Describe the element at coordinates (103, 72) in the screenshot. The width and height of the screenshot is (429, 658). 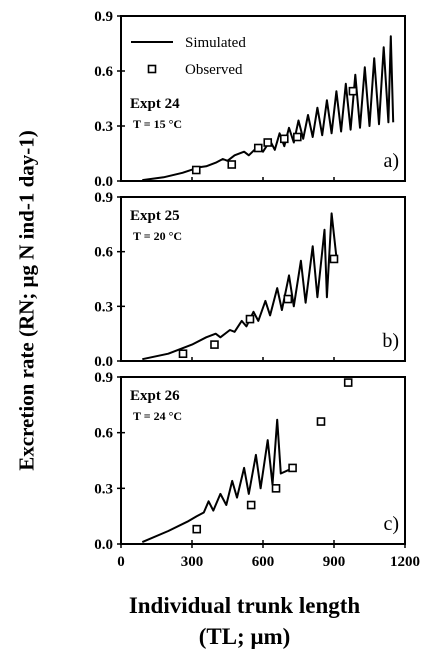
I see `panel-1-ytick-label: 0.6` at that location.